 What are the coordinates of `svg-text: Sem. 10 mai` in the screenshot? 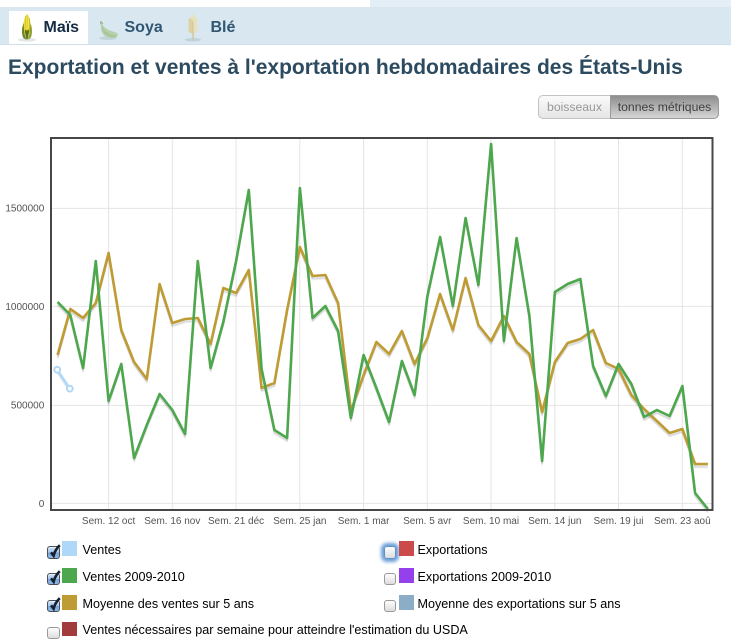 It's located at (491, 521).